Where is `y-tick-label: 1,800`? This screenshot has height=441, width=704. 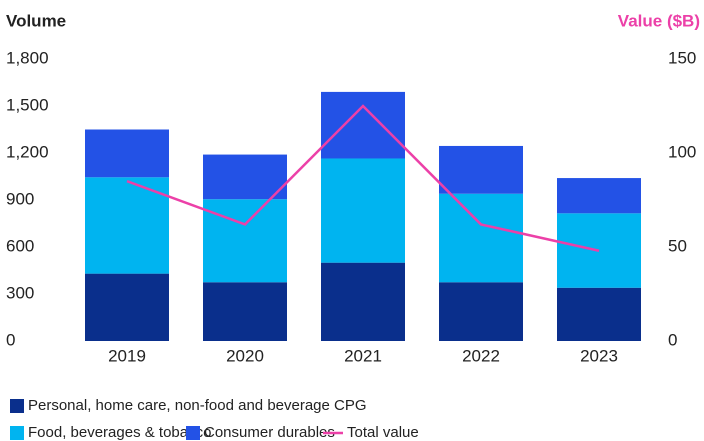
y-tick-label: 1,800 is located at coordinates (27, 57).